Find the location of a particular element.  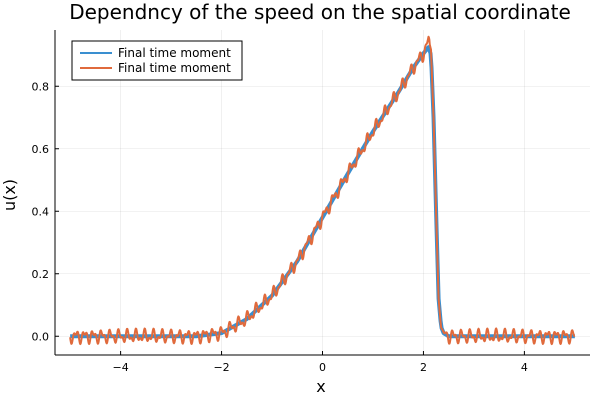

y-axis-ticks: 0.0 0.2 0.4 0.6 0.8 is located at coordinates (45, 211).